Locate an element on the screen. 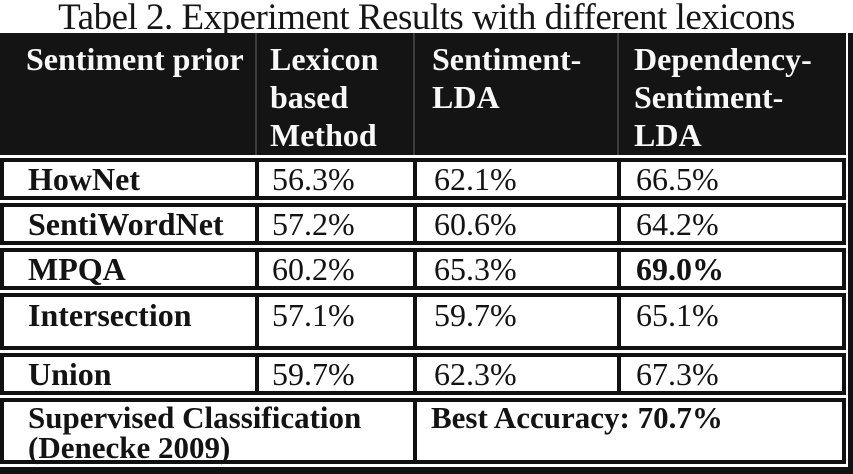  value-cell: 66.5% is located at coordinates (729, 179).